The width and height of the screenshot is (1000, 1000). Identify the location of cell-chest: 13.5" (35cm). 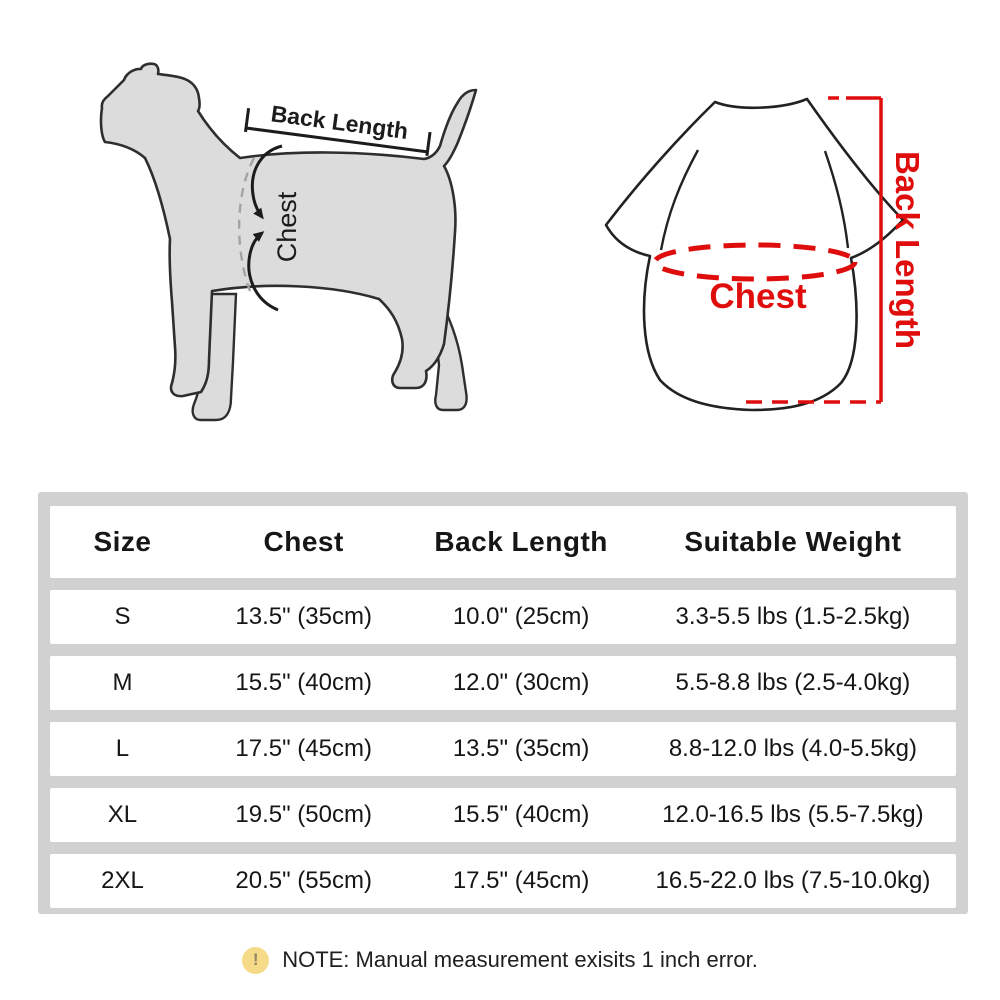
(303, 616).